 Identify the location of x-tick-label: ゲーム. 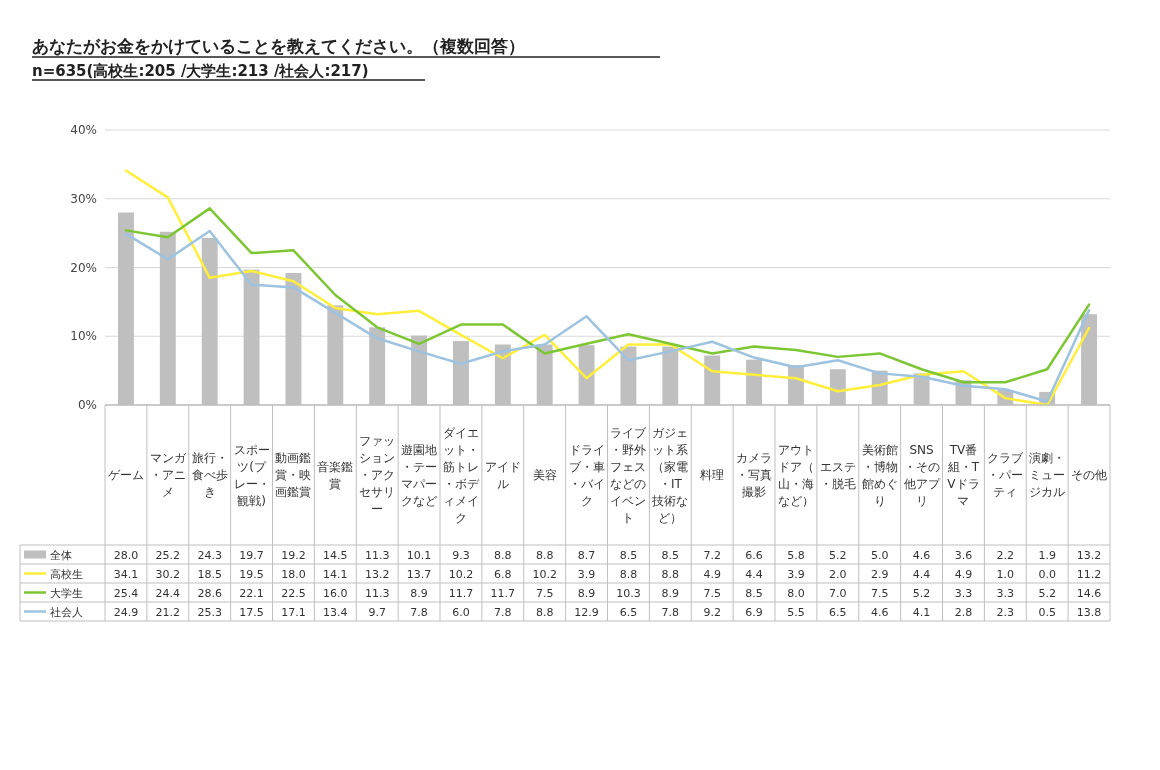
(125, 475).